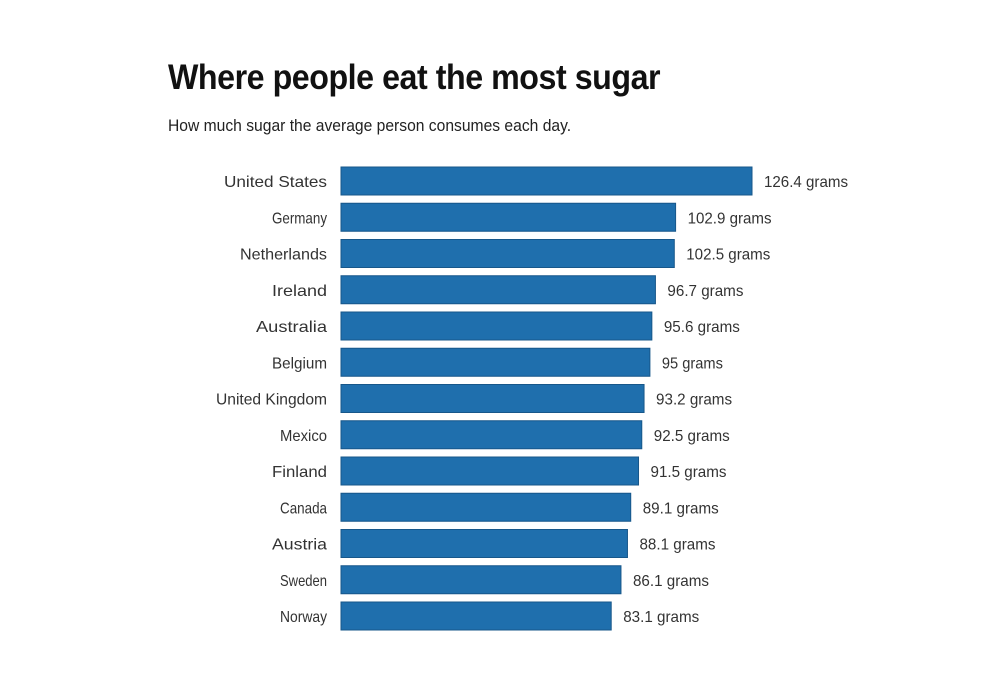 The image size is (1000, 700). What do you see at coordinates (275, 182) in the screenshot?
I see `category-label: United States` at bounding box center [275, 182].